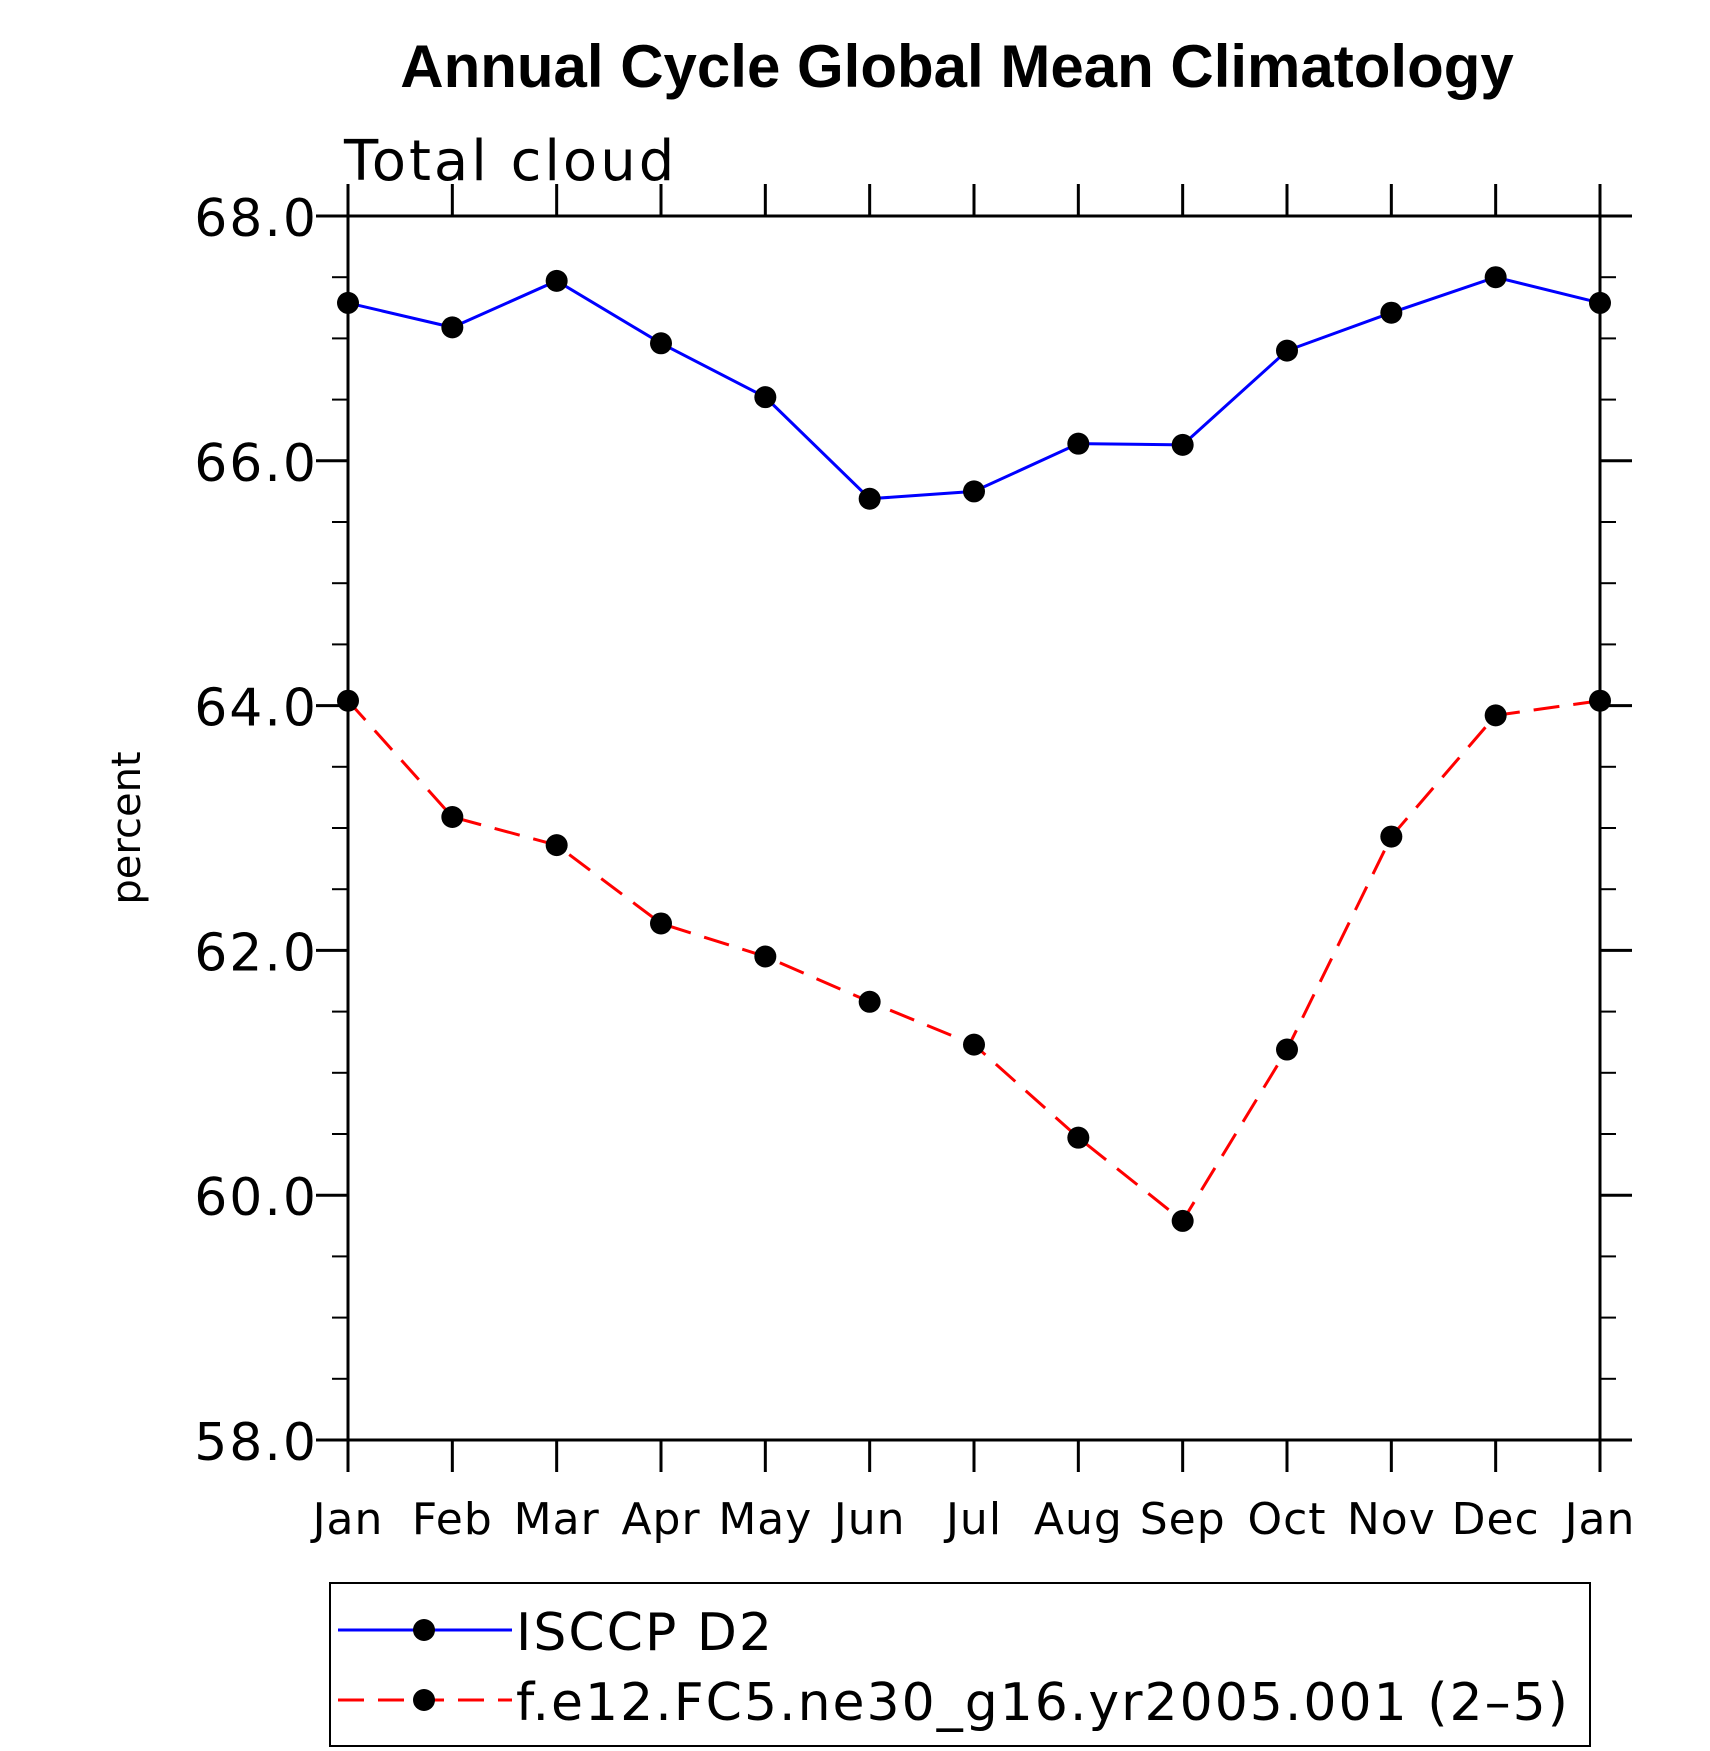 The width and height of the screenshot is (1710, 1751). Describe the element at coordinates (452, 1519) in the screenshot. I see `x-tick-label: Feb` at that location.